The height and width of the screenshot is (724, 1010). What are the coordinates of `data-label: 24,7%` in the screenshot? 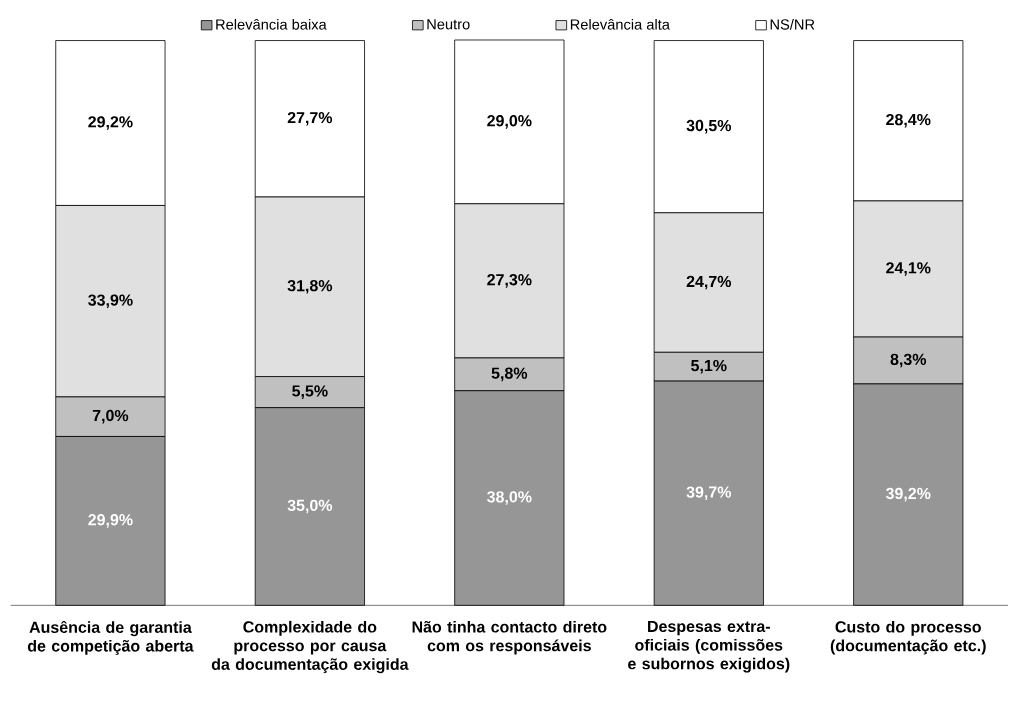 It's located at (709, 282).